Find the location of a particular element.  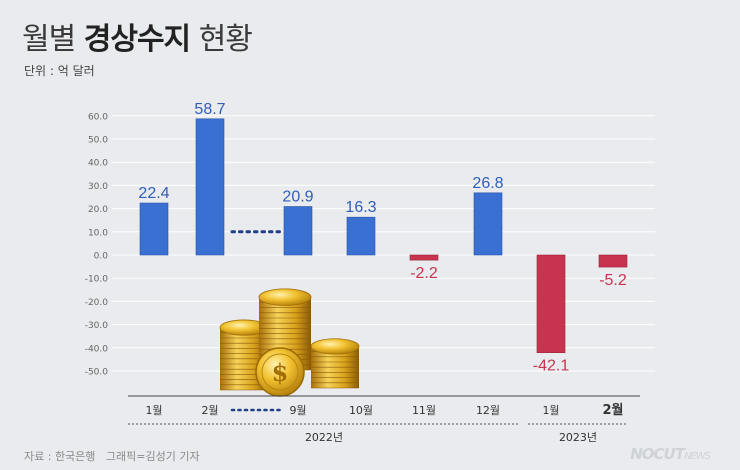

value-label-3: 16.3 is located at coordinates (360, 207).